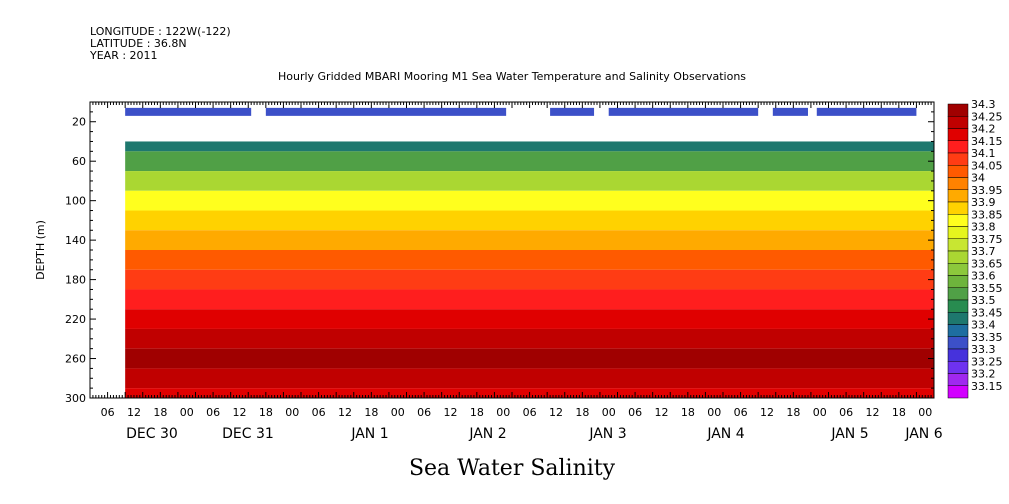 The height and width of the screenshot is (504, 1009). Describe the element at coordinates (849, 434) in the screenshot. I see `x-day-label: JAN 5` at that location.